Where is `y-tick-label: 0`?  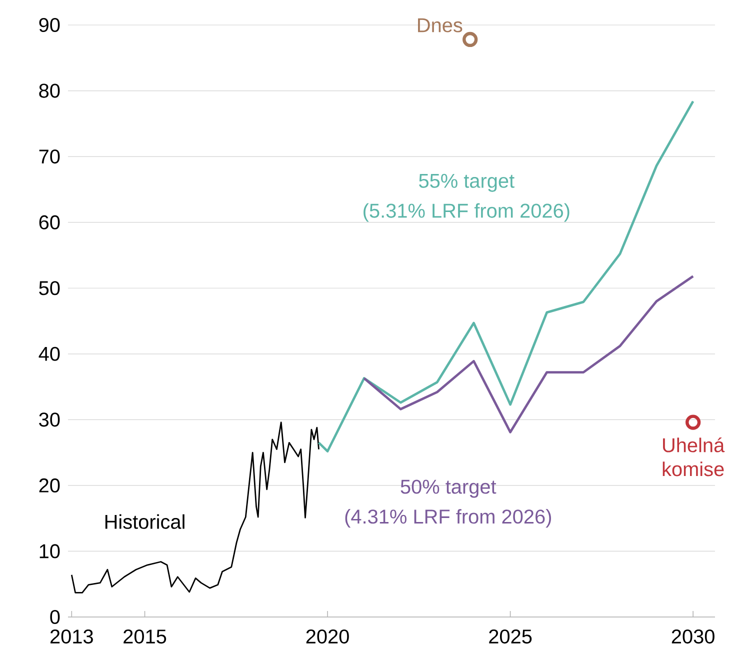 y-tick-label: 0 is located at coordinates (55, 617).